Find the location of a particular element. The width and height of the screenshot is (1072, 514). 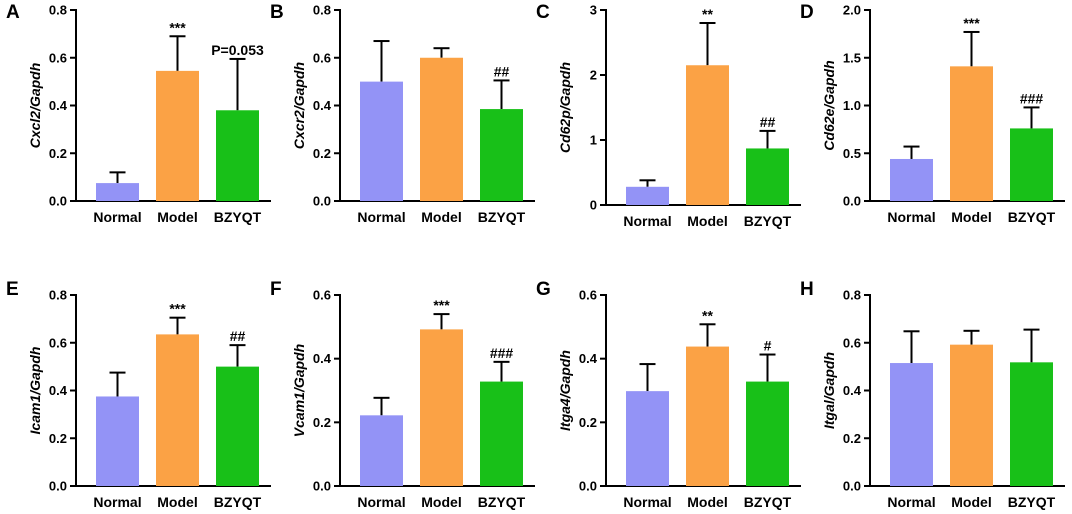

y-tick-label: 3 is located at coordinates (593, 10).